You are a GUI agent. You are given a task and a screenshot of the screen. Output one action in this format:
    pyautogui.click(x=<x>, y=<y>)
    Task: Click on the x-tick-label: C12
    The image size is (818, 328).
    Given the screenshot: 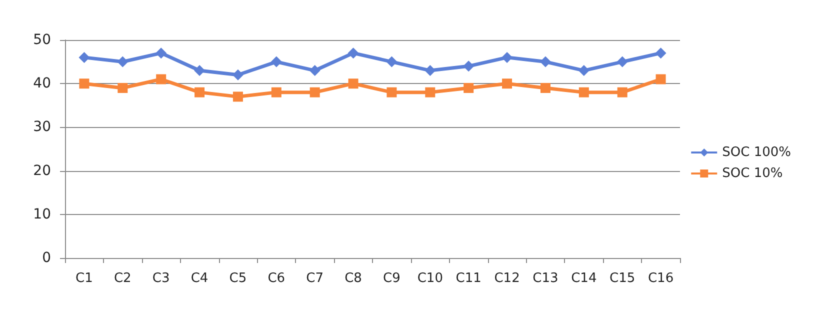 What is the action you would take?
    pyautogui.click(x=507, y=278)
    